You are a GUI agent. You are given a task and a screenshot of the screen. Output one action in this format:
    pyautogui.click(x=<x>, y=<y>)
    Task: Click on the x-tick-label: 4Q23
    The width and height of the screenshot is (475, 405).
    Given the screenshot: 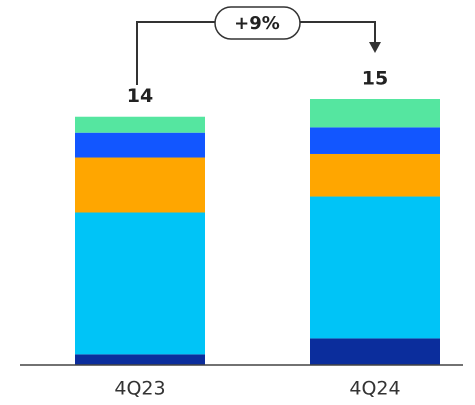 What is the action you would take?
    pyautogui.click(x=139, y=389)
    